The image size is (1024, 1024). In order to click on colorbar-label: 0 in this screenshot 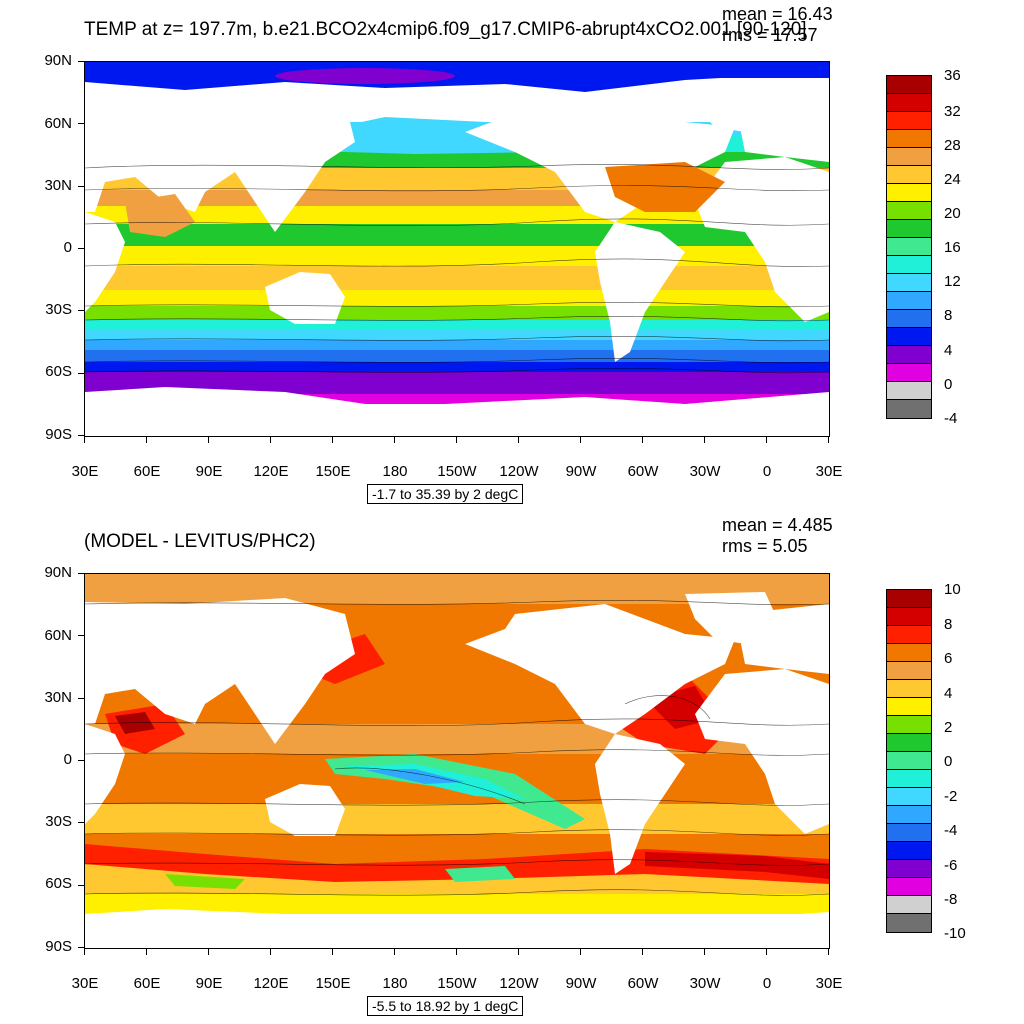, I will do `click(948, 384)`.